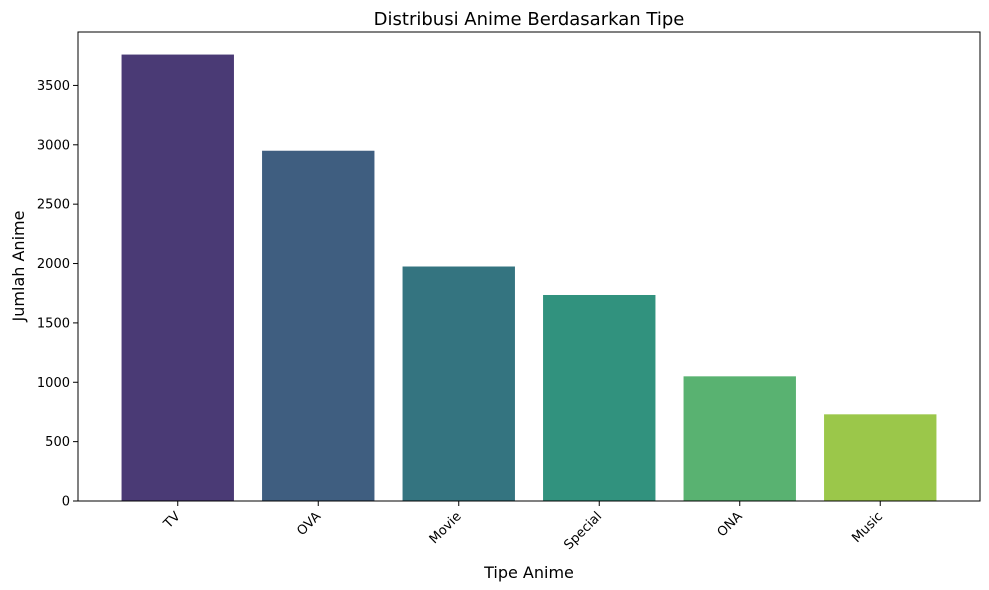 This screenshot has height=590, width=989. What do you see at coordinates (318, 325) in the screenshot?
I see `bar-ova` at bounding box center [318, 325].